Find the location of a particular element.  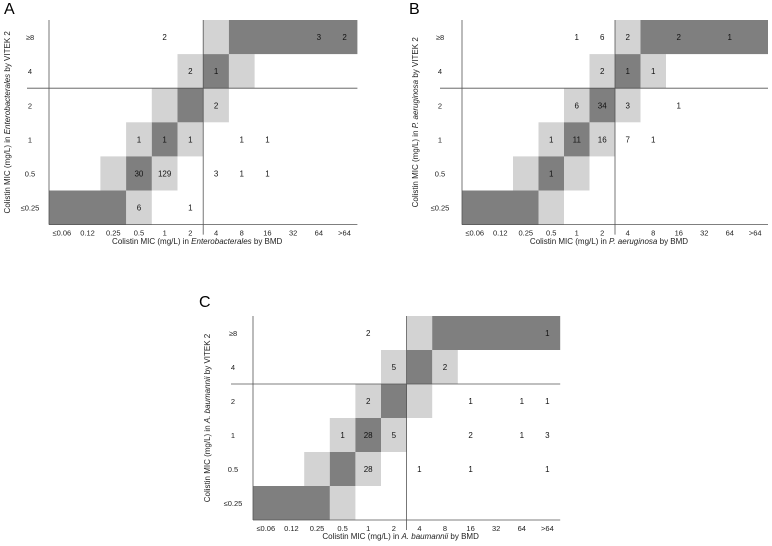

panel-c-y-tick-0p5: 0.5 is located at coordinates (233, 469).